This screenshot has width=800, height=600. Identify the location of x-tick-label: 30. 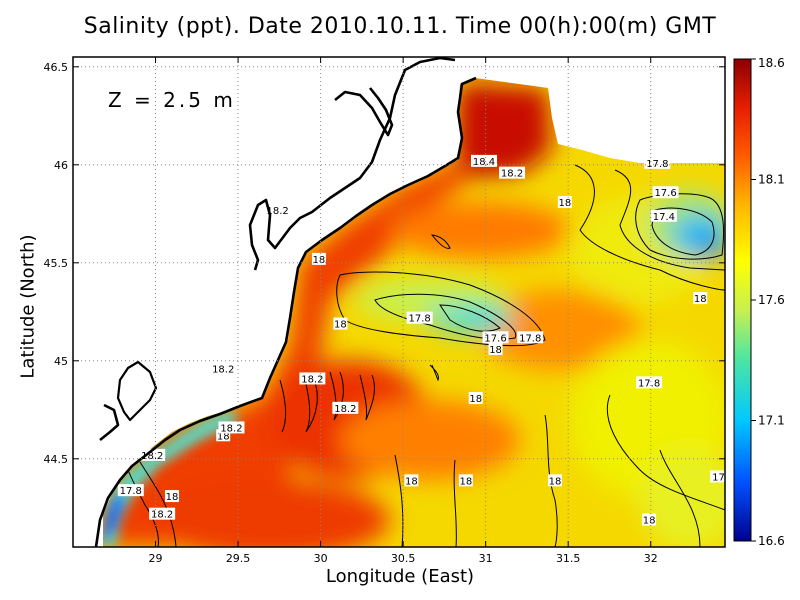
(321, 558).